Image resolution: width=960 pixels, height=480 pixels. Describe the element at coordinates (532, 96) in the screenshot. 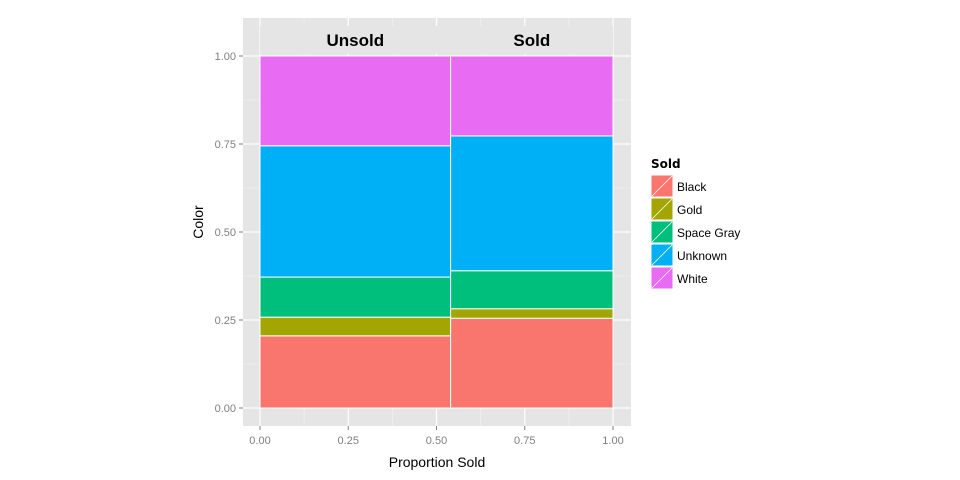

I see `tile-sold-white` at that location.